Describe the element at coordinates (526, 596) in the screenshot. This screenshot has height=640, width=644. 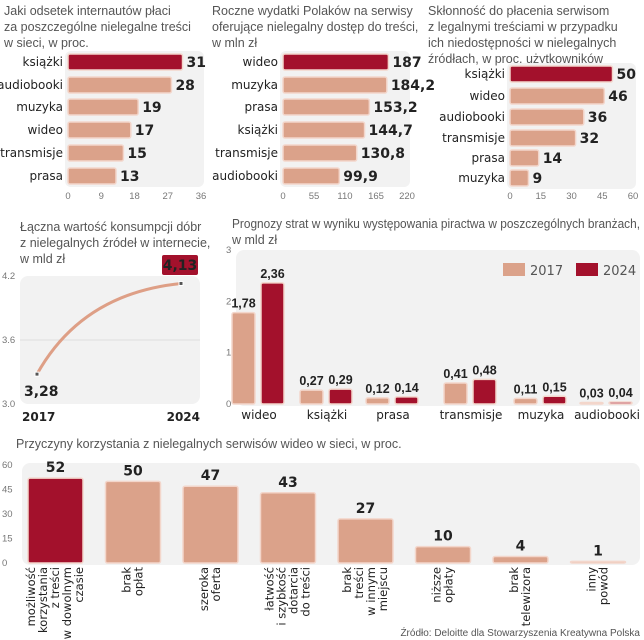
I see `category-label: telewizora` at that location.